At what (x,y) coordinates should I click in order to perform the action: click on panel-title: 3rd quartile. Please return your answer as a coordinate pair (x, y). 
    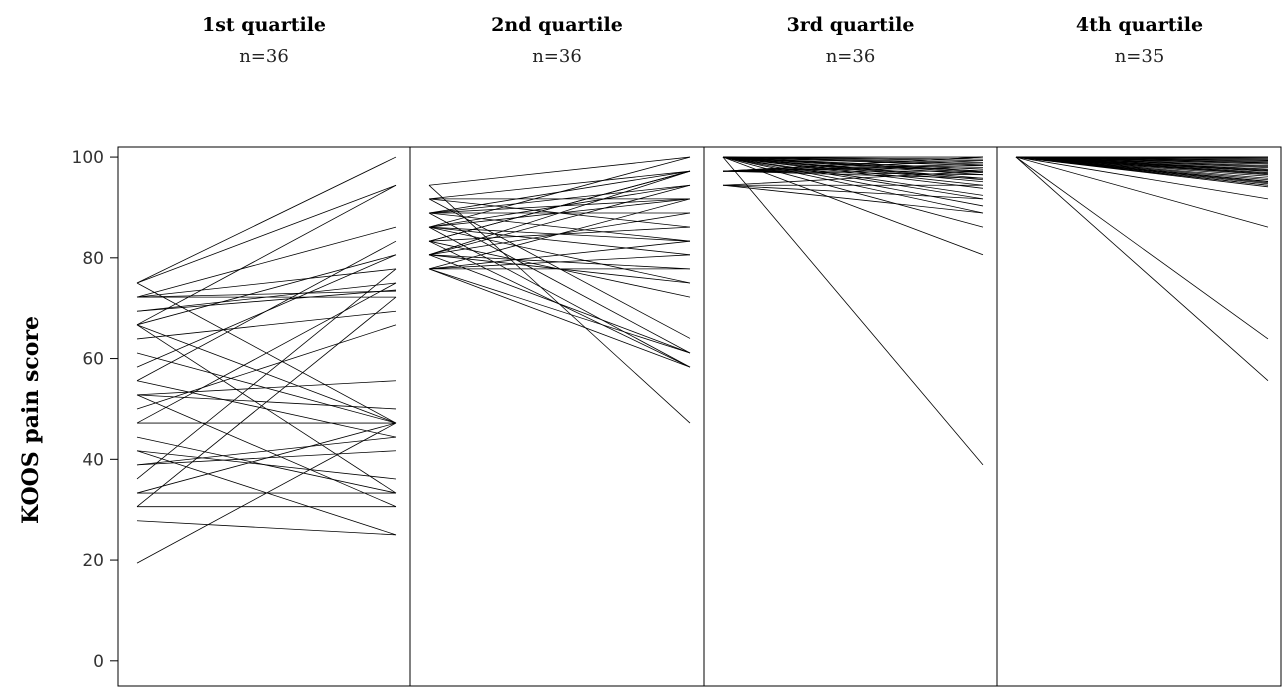
    Looking at the image, I should click on (851, 25).